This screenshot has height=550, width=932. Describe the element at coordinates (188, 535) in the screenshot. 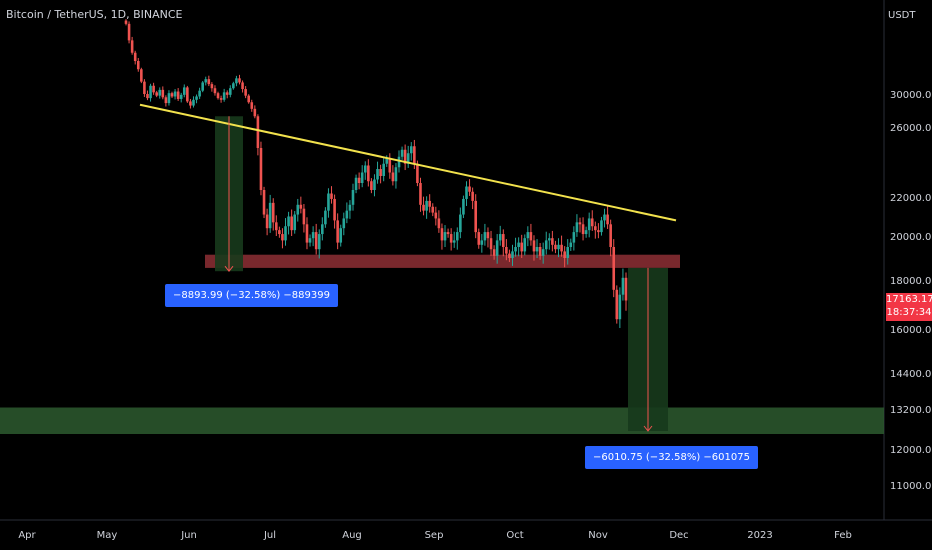

I see `x-tick-label: Jun` at that location.